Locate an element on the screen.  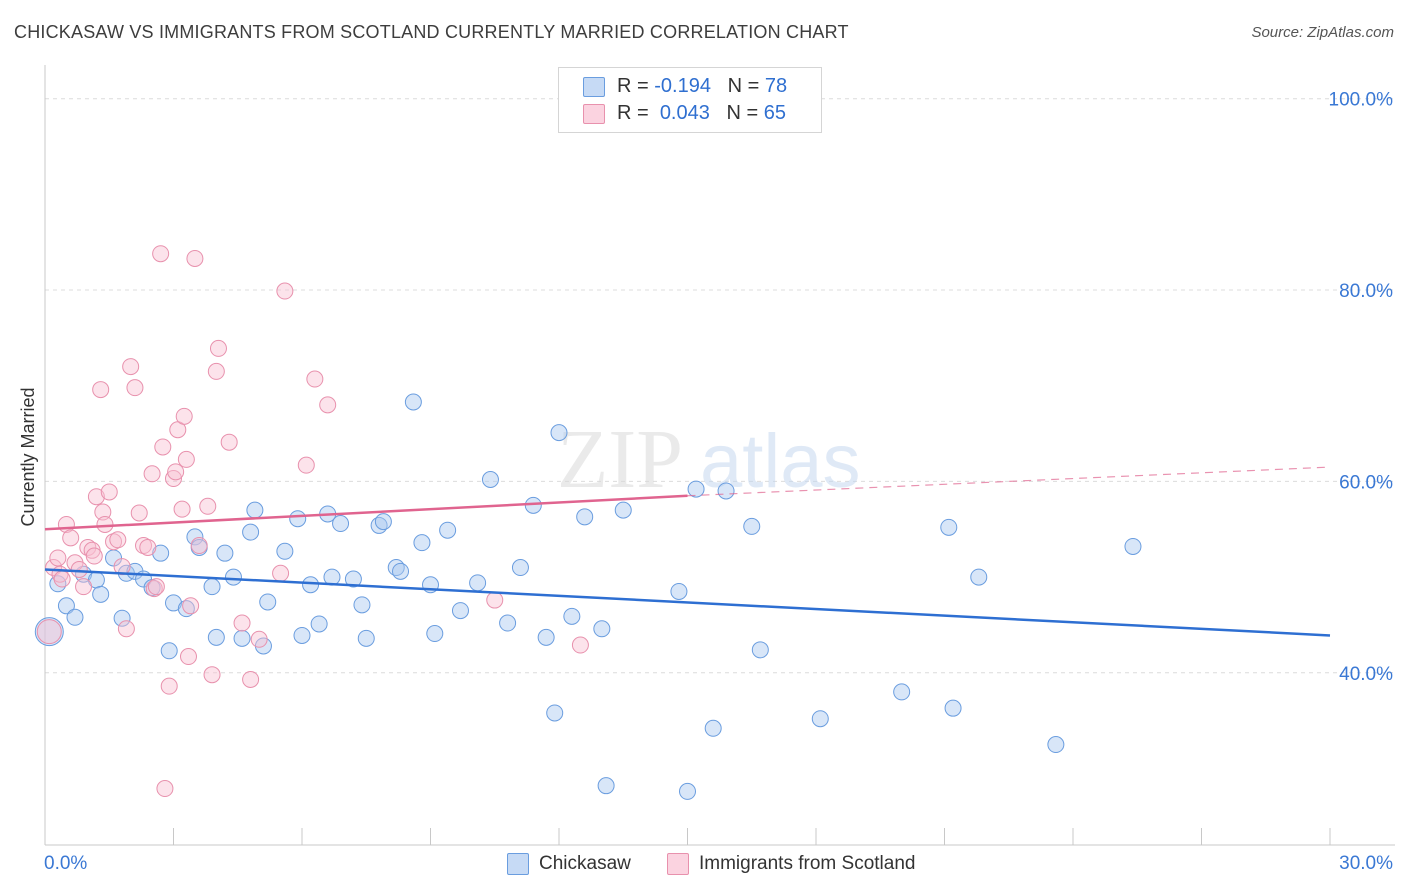
y-tick-label: 80.0% is located at coordinates (1366, 291).